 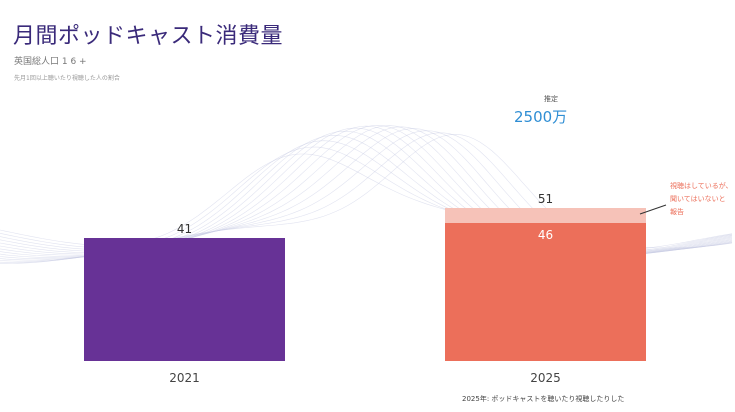 What do you see at coordinates (50, 62) in the screenshot?
I see `page-subtitle: 英国総人口 1 6 +` at bounding box center [50, 62].